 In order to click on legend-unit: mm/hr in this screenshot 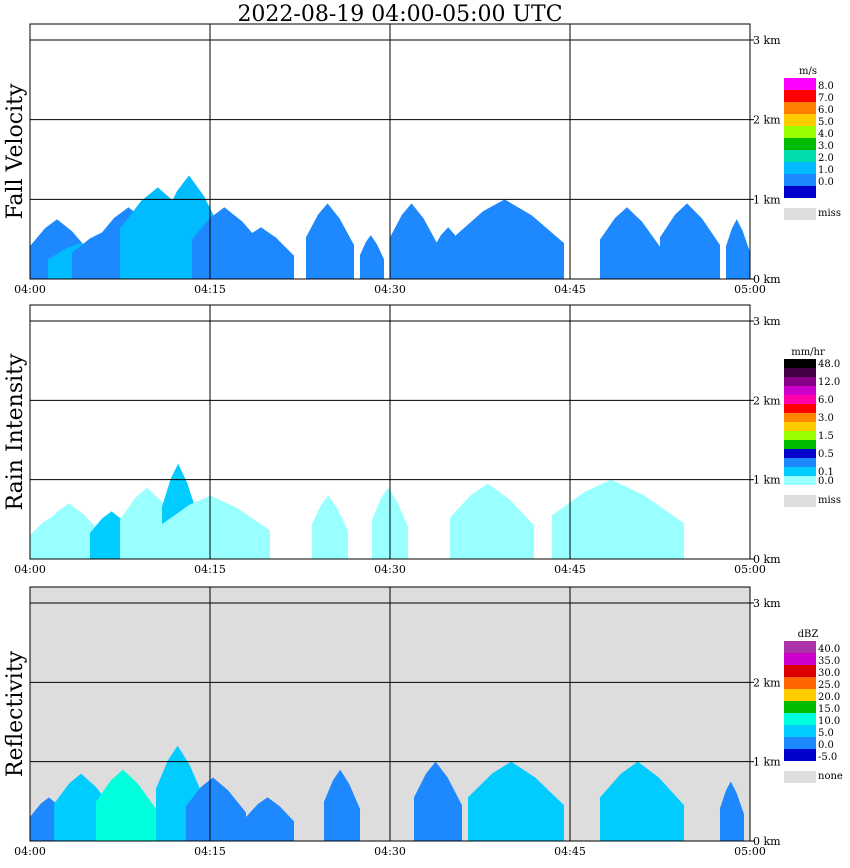, I will do `click(808, 352)`.